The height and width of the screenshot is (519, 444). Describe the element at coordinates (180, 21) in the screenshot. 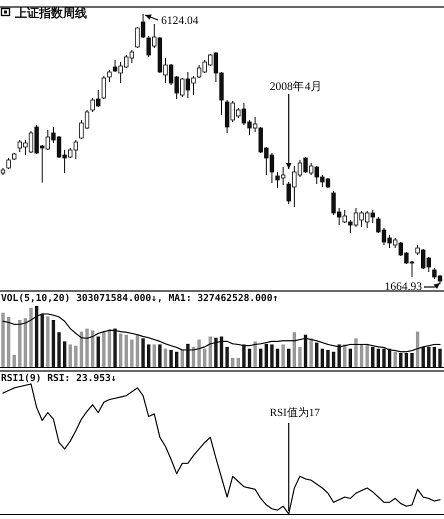

I see `annotation: 6124.04` at that location.